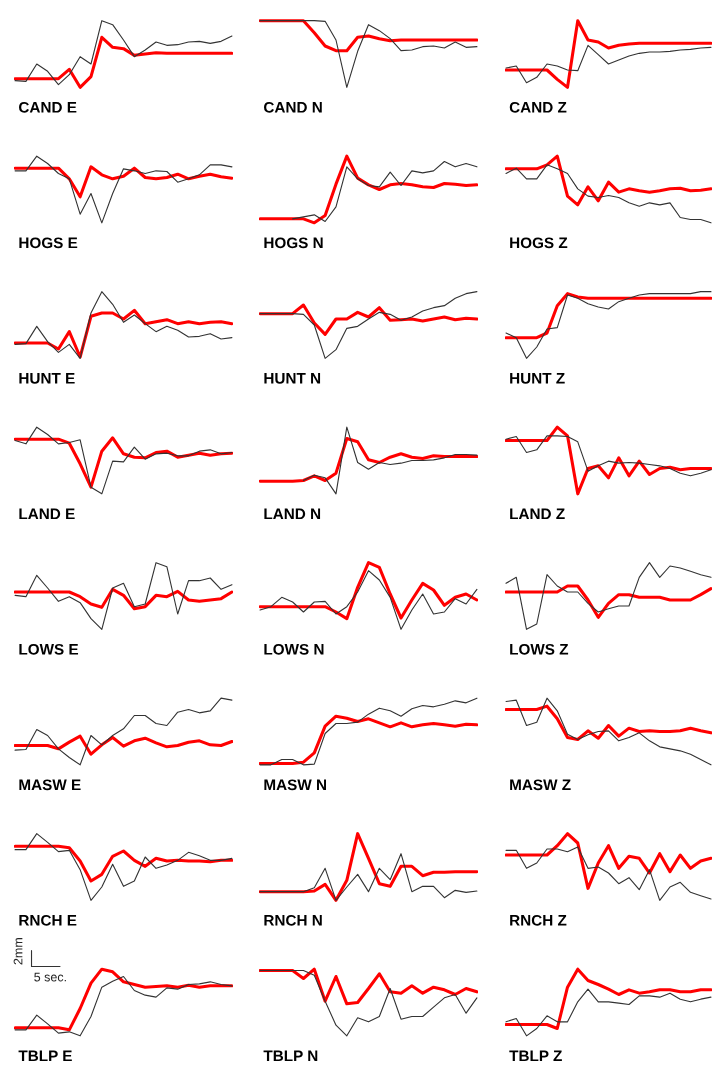  Describe the element at coordinates (50, 785) in the screenshot. I see `text: MASW E` at that location.